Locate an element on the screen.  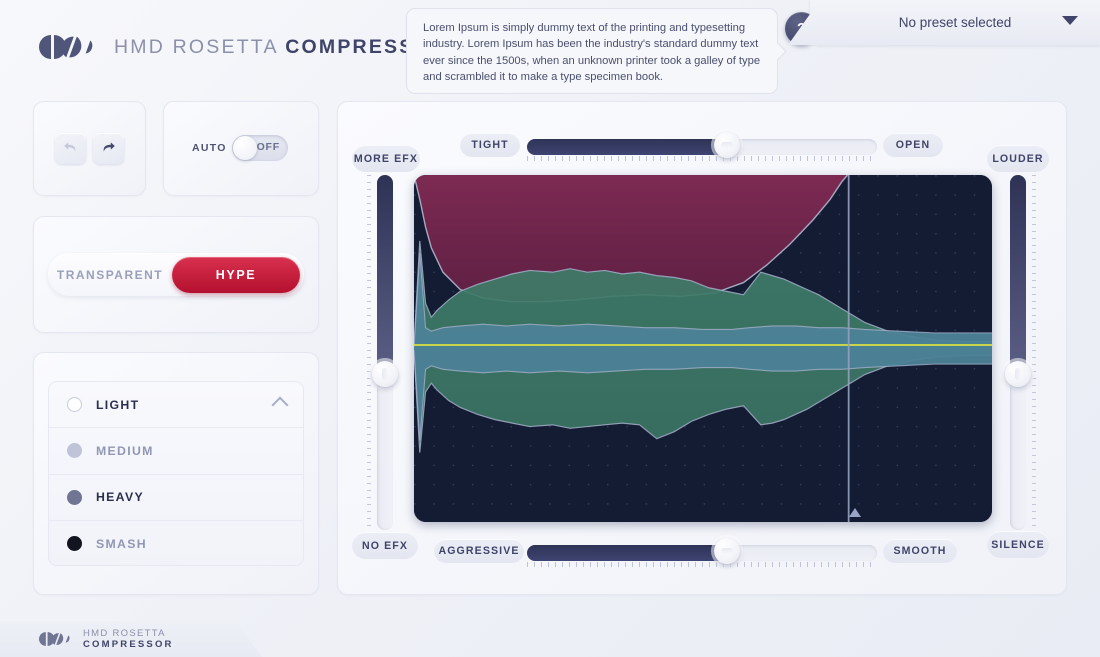
intensity-item-light: LIGHT is located at coordinates (176, 405).